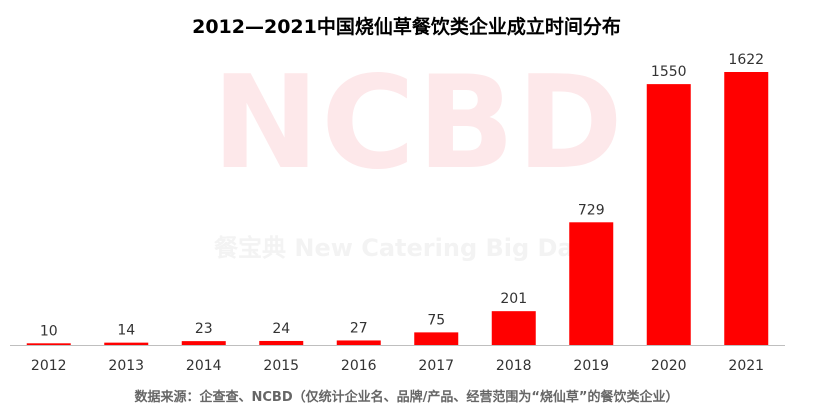  What do you see at coordinates (436, 320) in the screenshot?
I see `data-label-2017: 75` at bounding box center [436, 320].